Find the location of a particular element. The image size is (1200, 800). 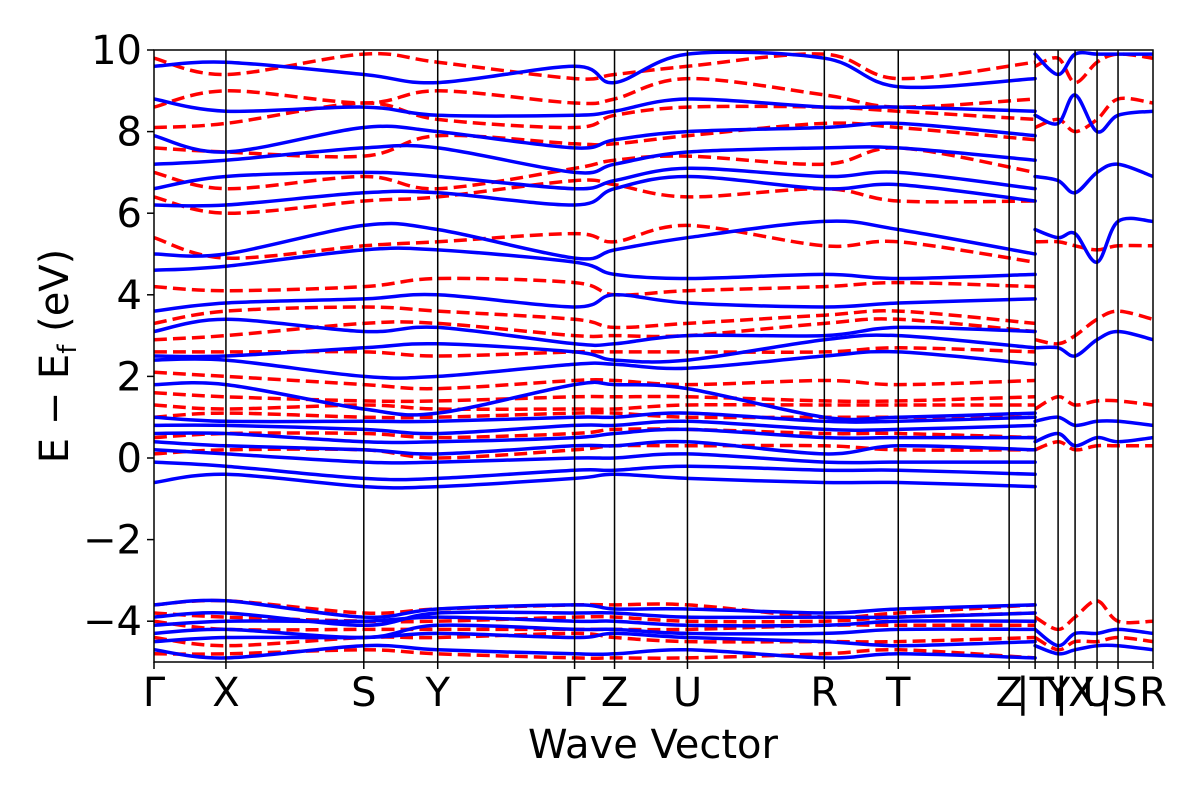

y-axis-ticks: −4 −2 0 2 4 6 8 10 is located at coordinates (118, 336).